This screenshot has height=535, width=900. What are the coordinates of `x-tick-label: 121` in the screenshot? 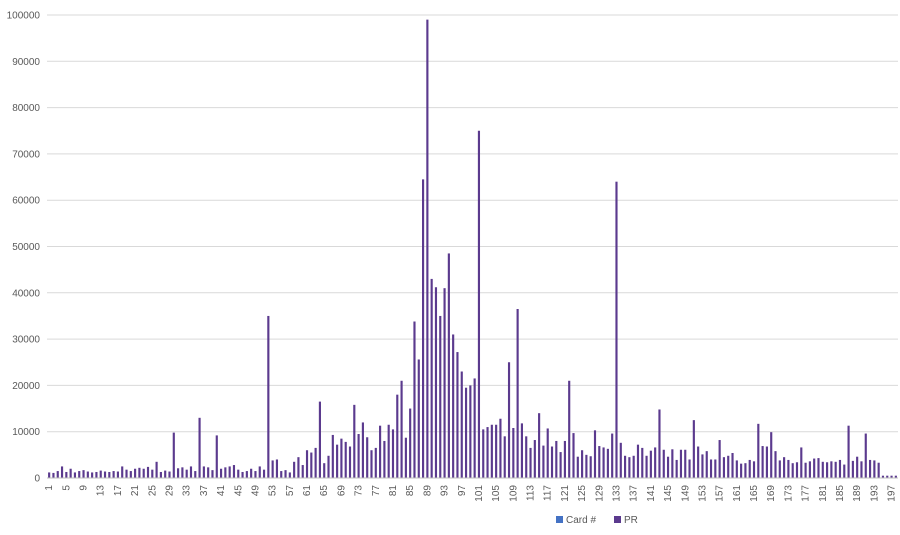 It's located at (565, 493).